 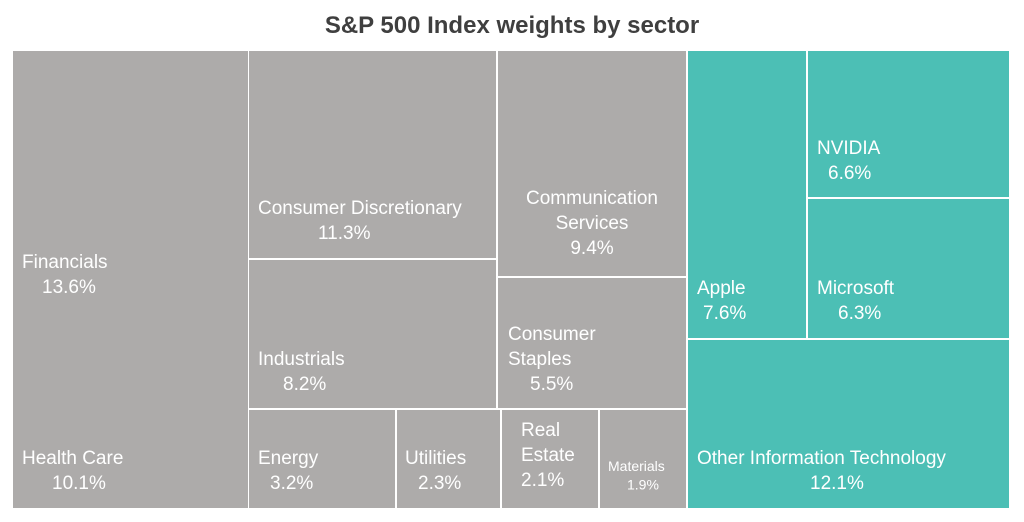 What do you see at coordinates (856, 288) in the screenshot?
I see `label-microsoft: Microsoft` at bounding box center [856, 288].